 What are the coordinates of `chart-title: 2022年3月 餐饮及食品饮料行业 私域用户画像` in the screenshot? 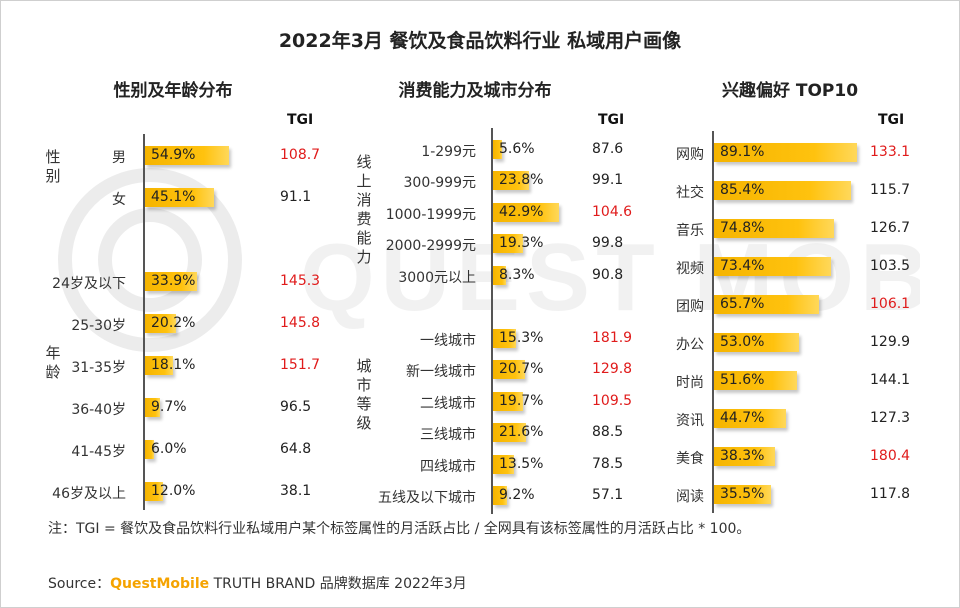 It's located at (480, 41).